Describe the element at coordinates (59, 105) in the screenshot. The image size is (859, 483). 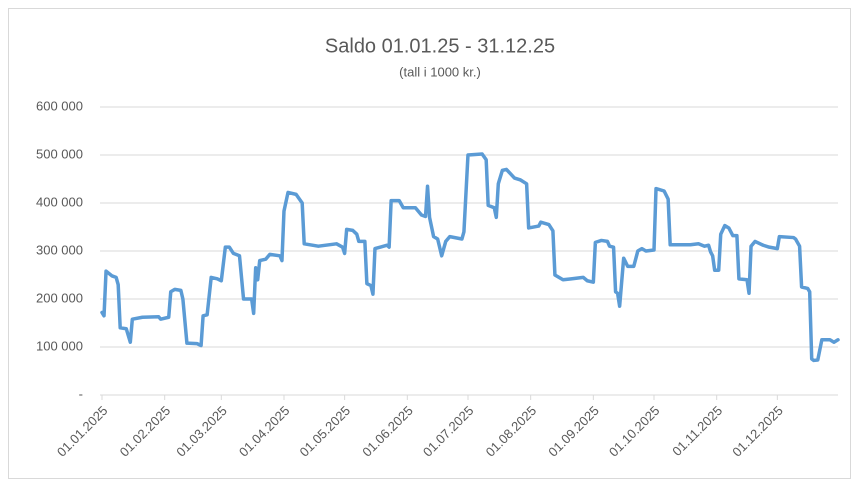
I see `y-tick-label: 600 000` at that location.